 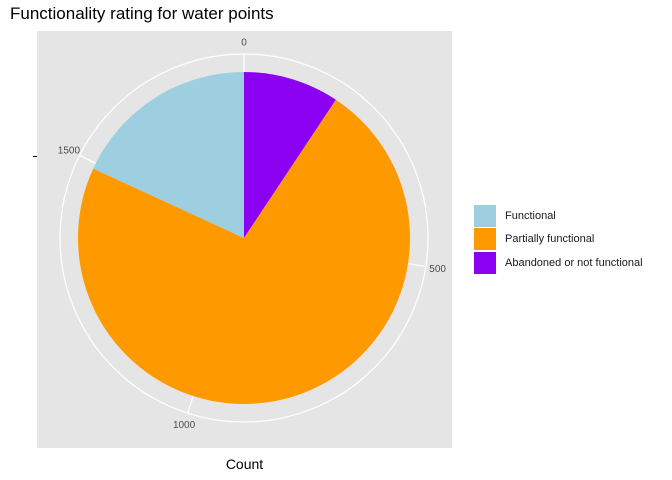 What do you see at coordinates (485, 239) in the screenshot?
I see `legend-swatch-partially-functional` at bounding box center [485, 239].